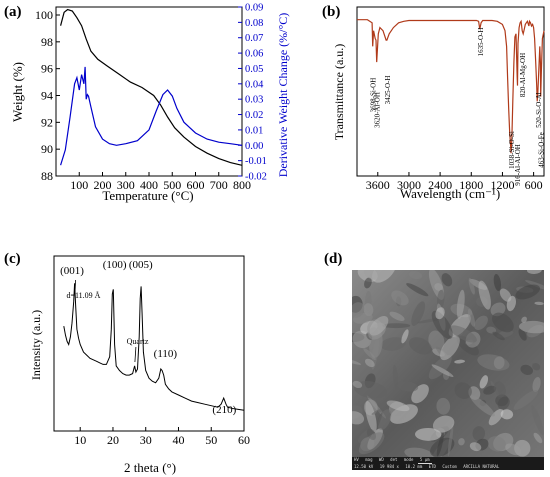  Describe the element at coordinates (381, 459) in the screenshot. I see `sem-info-wd: WD` at that location.